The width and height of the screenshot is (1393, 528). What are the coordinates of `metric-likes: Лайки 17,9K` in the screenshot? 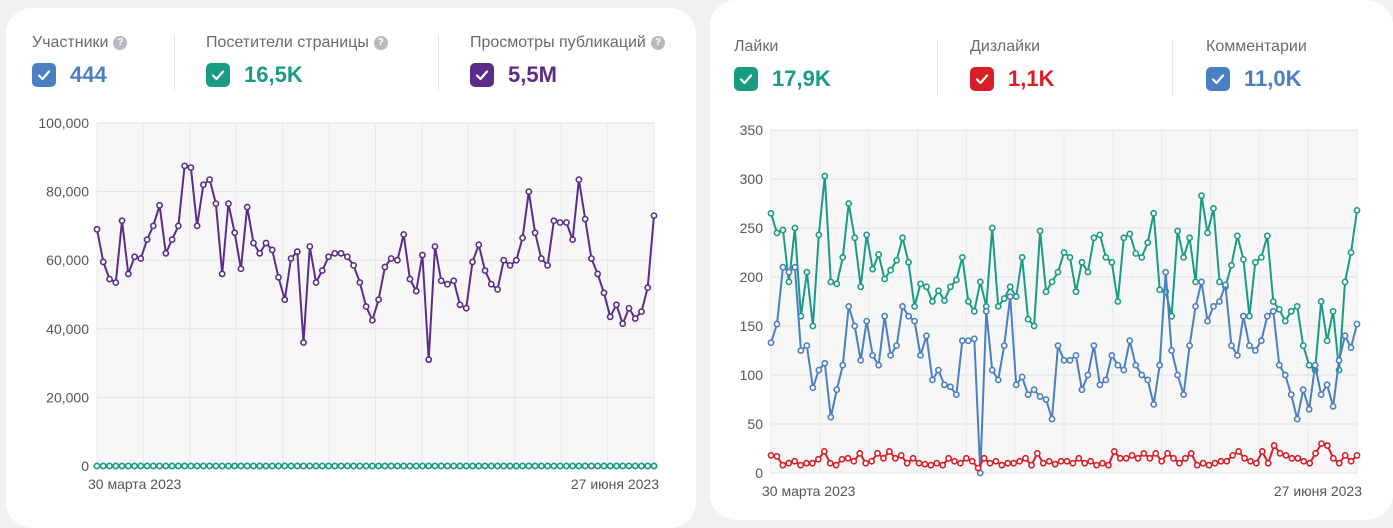 It's located at (782, 65).